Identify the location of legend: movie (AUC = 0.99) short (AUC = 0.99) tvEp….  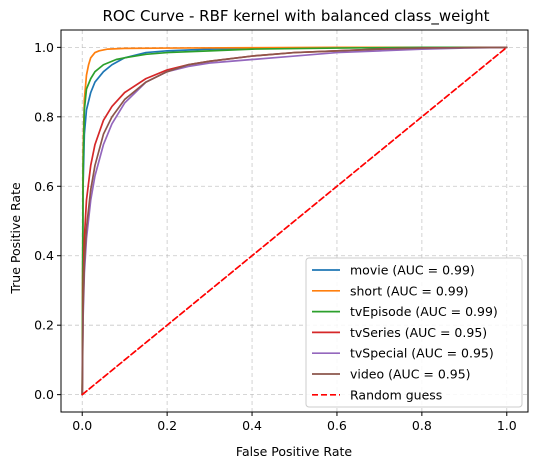
(414, 332).